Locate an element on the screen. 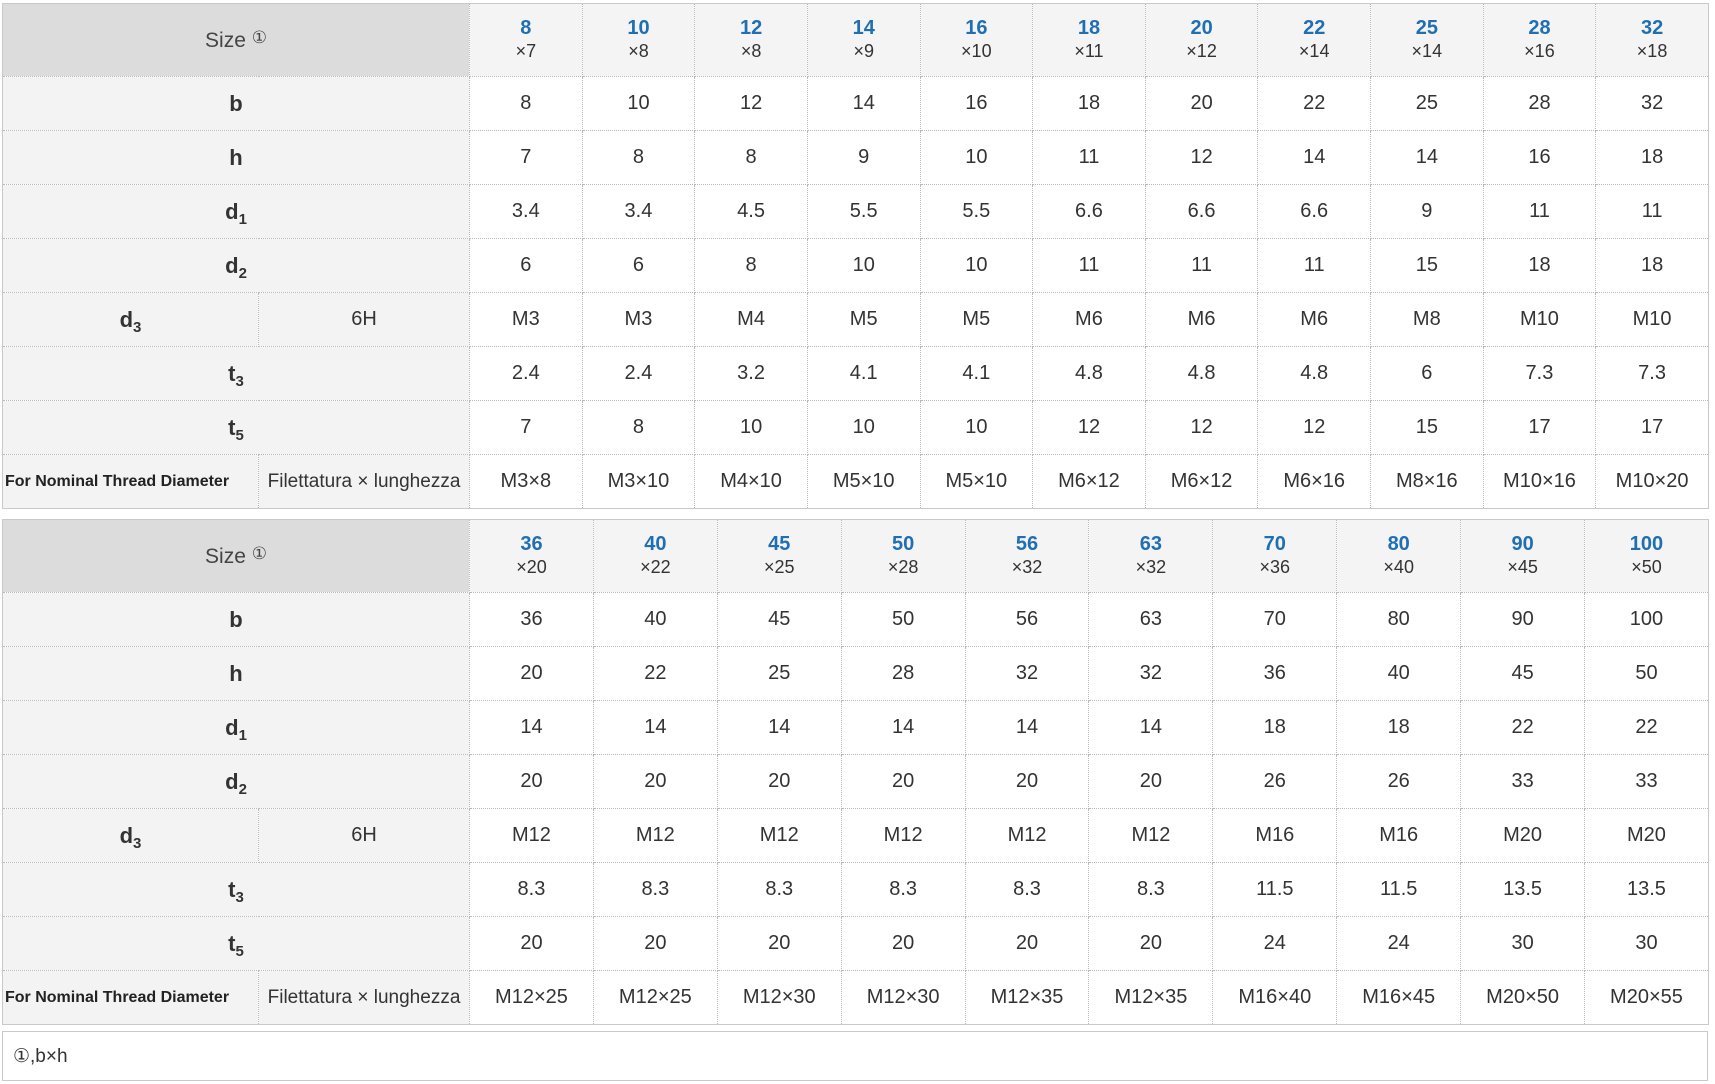  table-cell: 18 is located at coordinates (1089, 103).